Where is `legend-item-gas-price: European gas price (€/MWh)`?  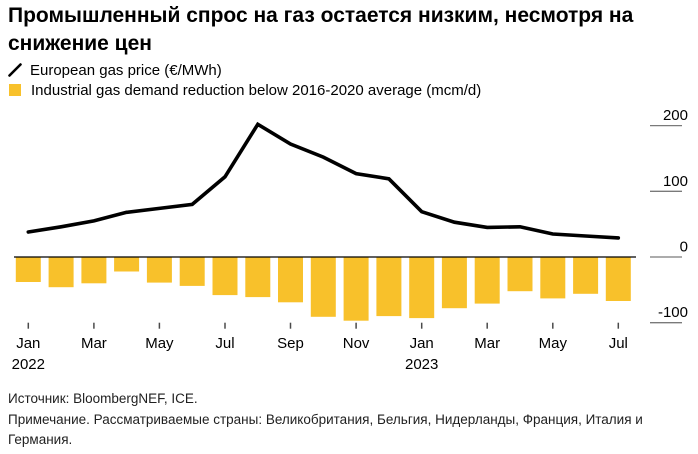 legend-item-gas-price: European gas price (€/MWh) is located at coordinates (244, 70).